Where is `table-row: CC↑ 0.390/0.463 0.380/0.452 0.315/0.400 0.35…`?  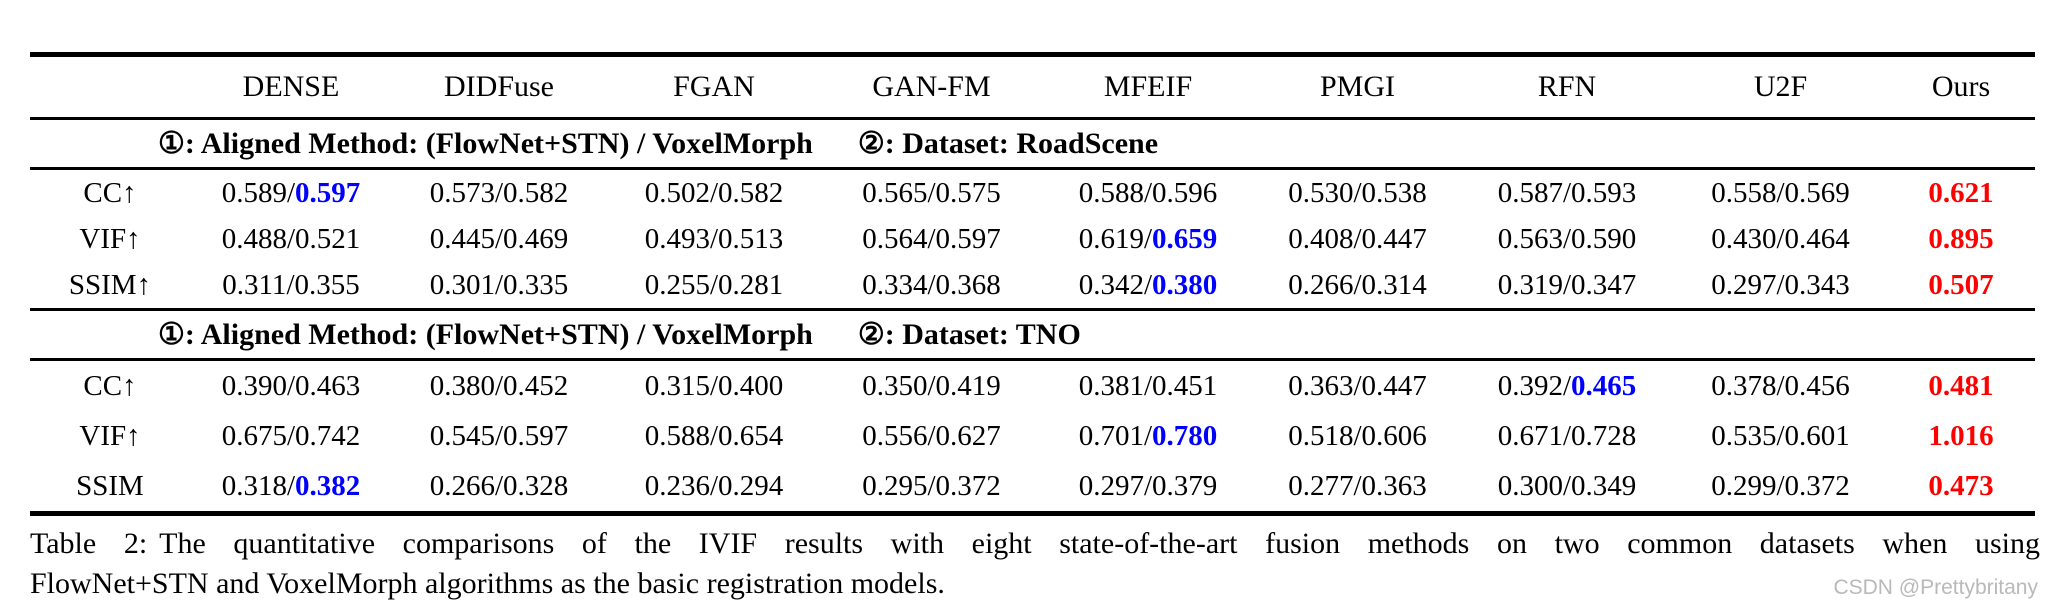 table-row: CC↑ 0.390/0.463 0.380/0.452 0.315/0.400 0.35… is located at coordinates (1032, 386).